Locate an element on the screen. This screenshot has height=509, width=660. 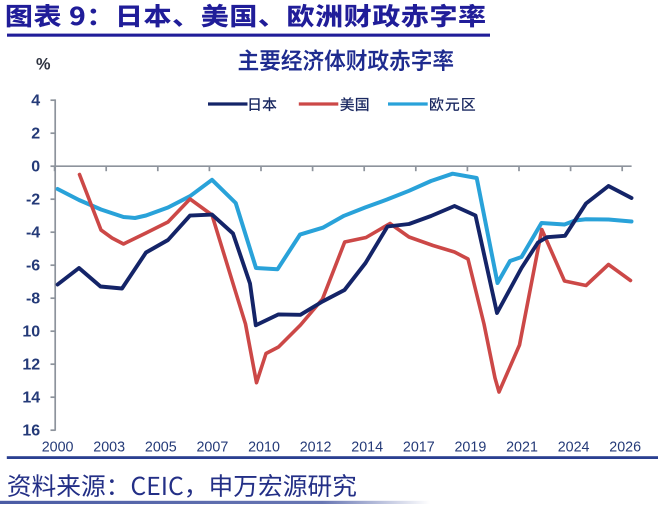
svg-text: 2007 is located at coordinates (212, 448).